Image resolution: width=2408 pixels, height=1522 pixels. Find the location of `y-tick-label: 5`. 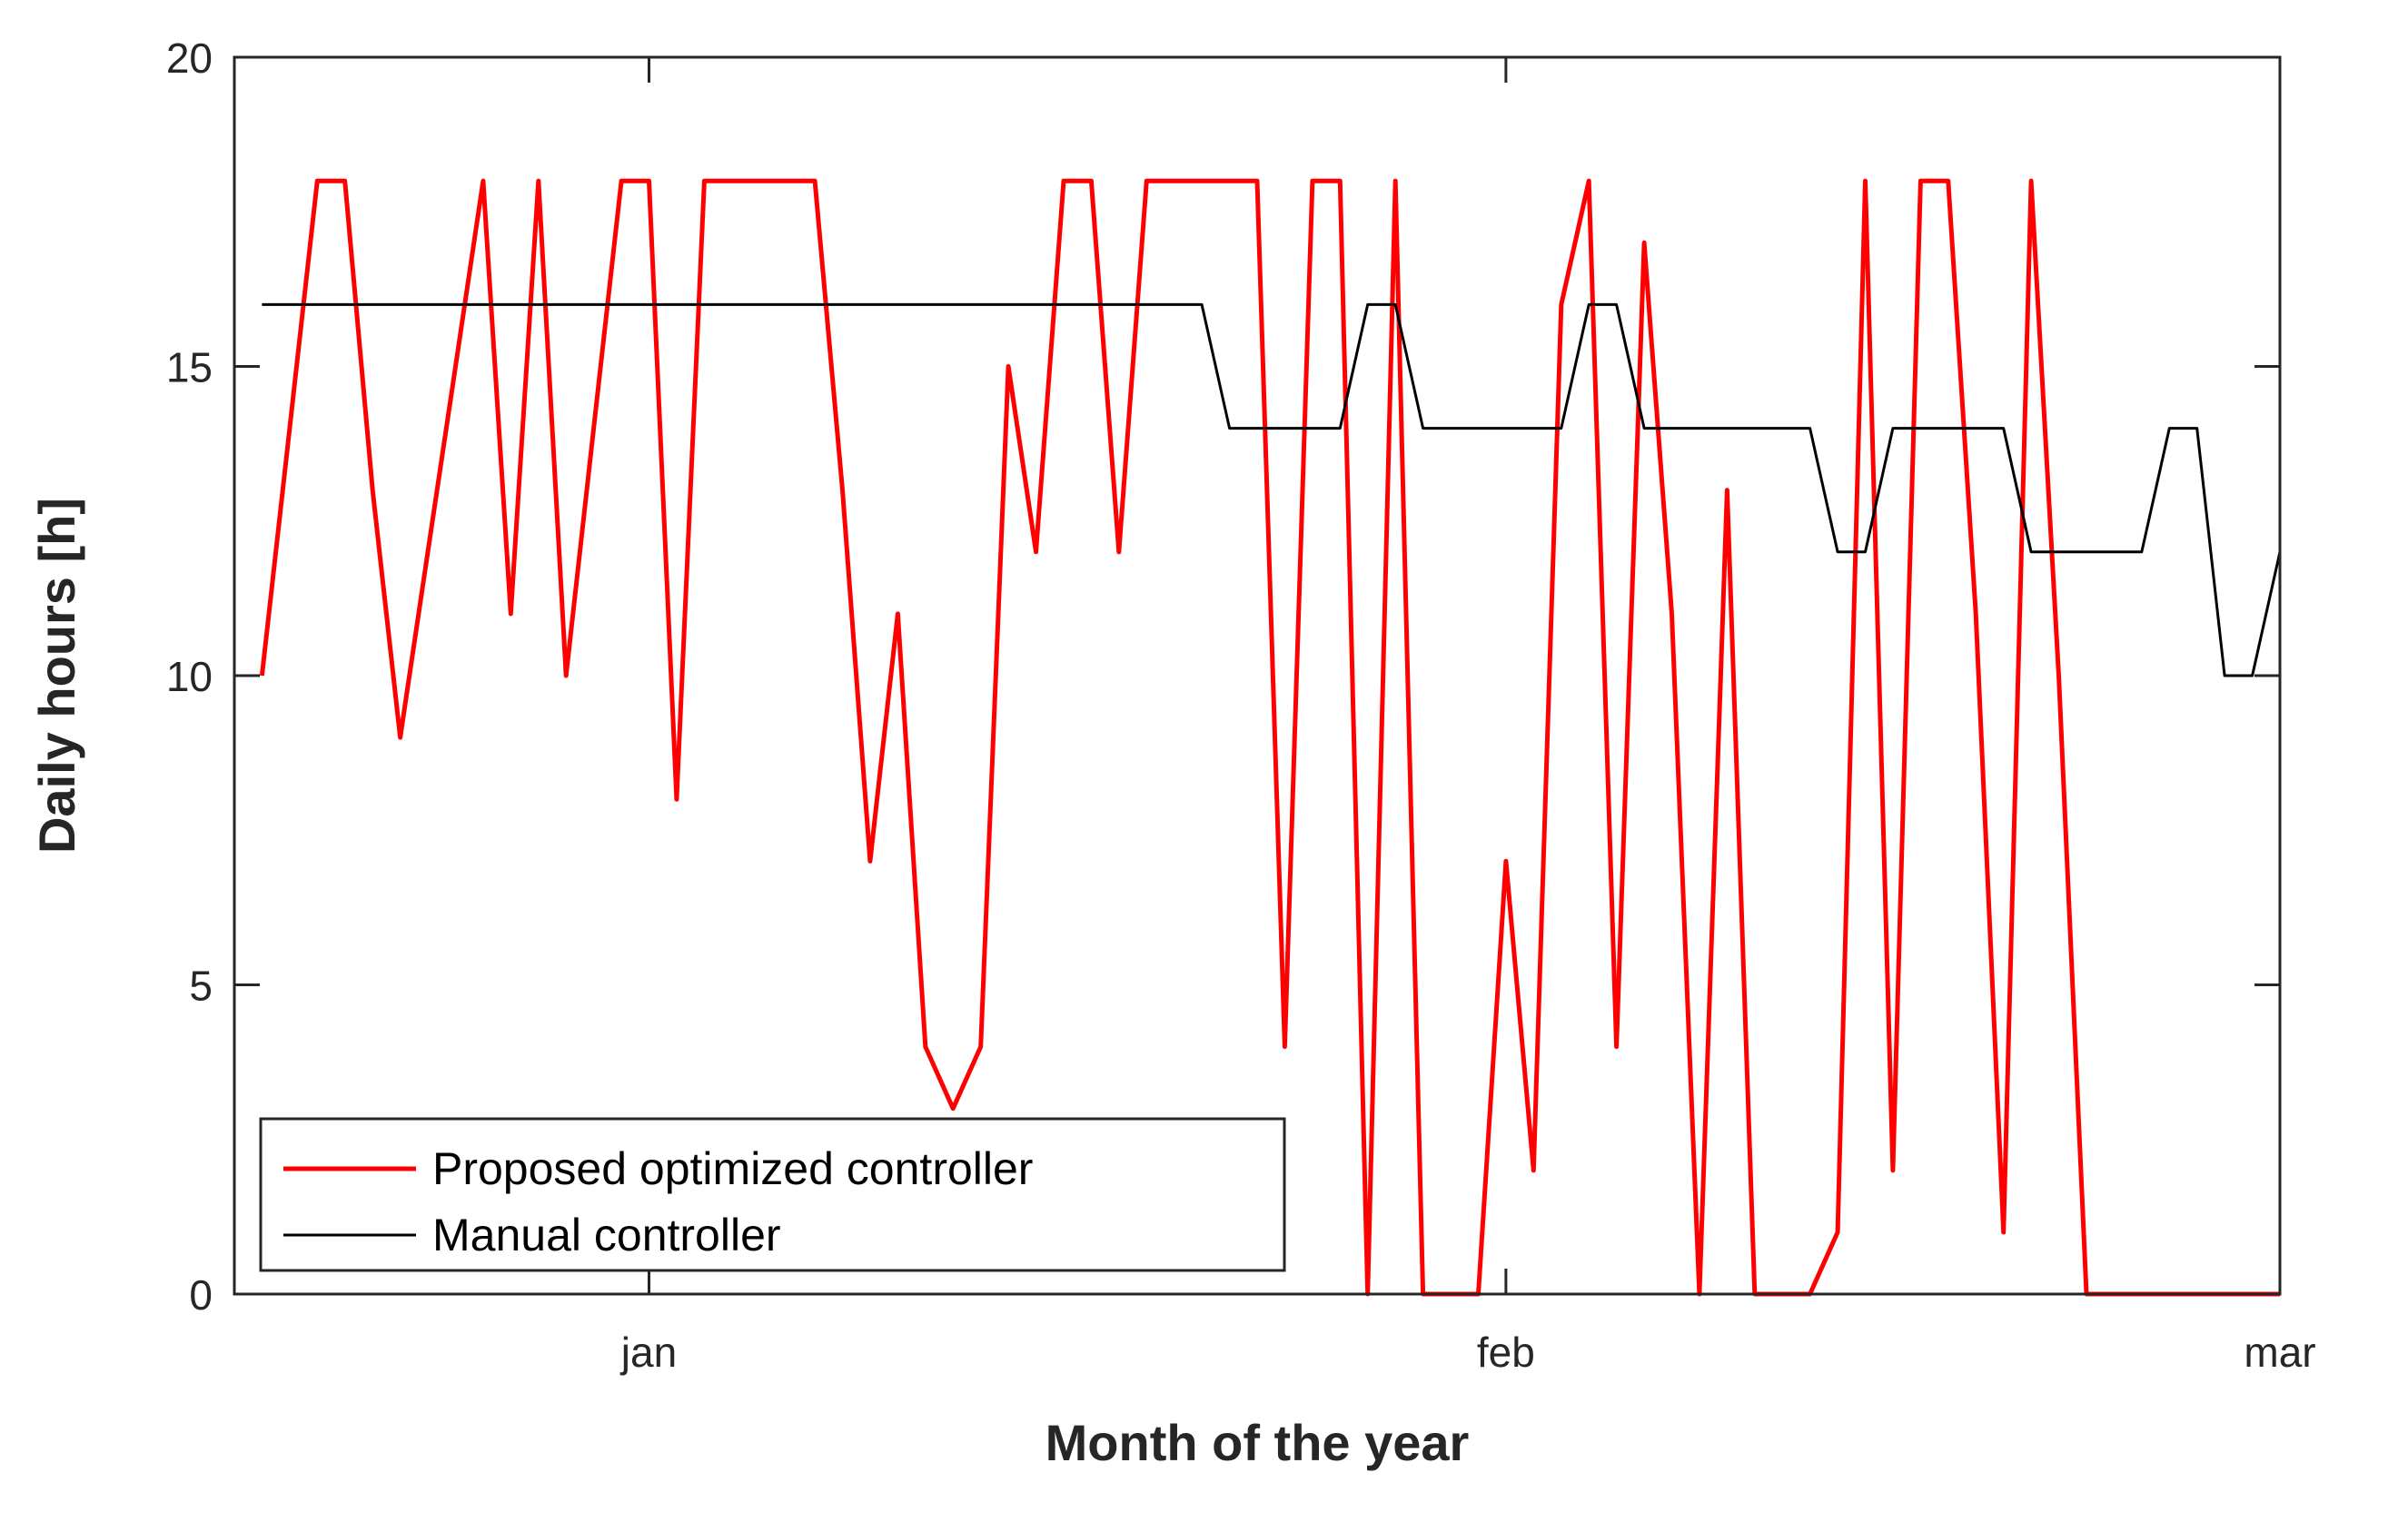

y-tick-label: 5 is located at coordinates (201, 986).